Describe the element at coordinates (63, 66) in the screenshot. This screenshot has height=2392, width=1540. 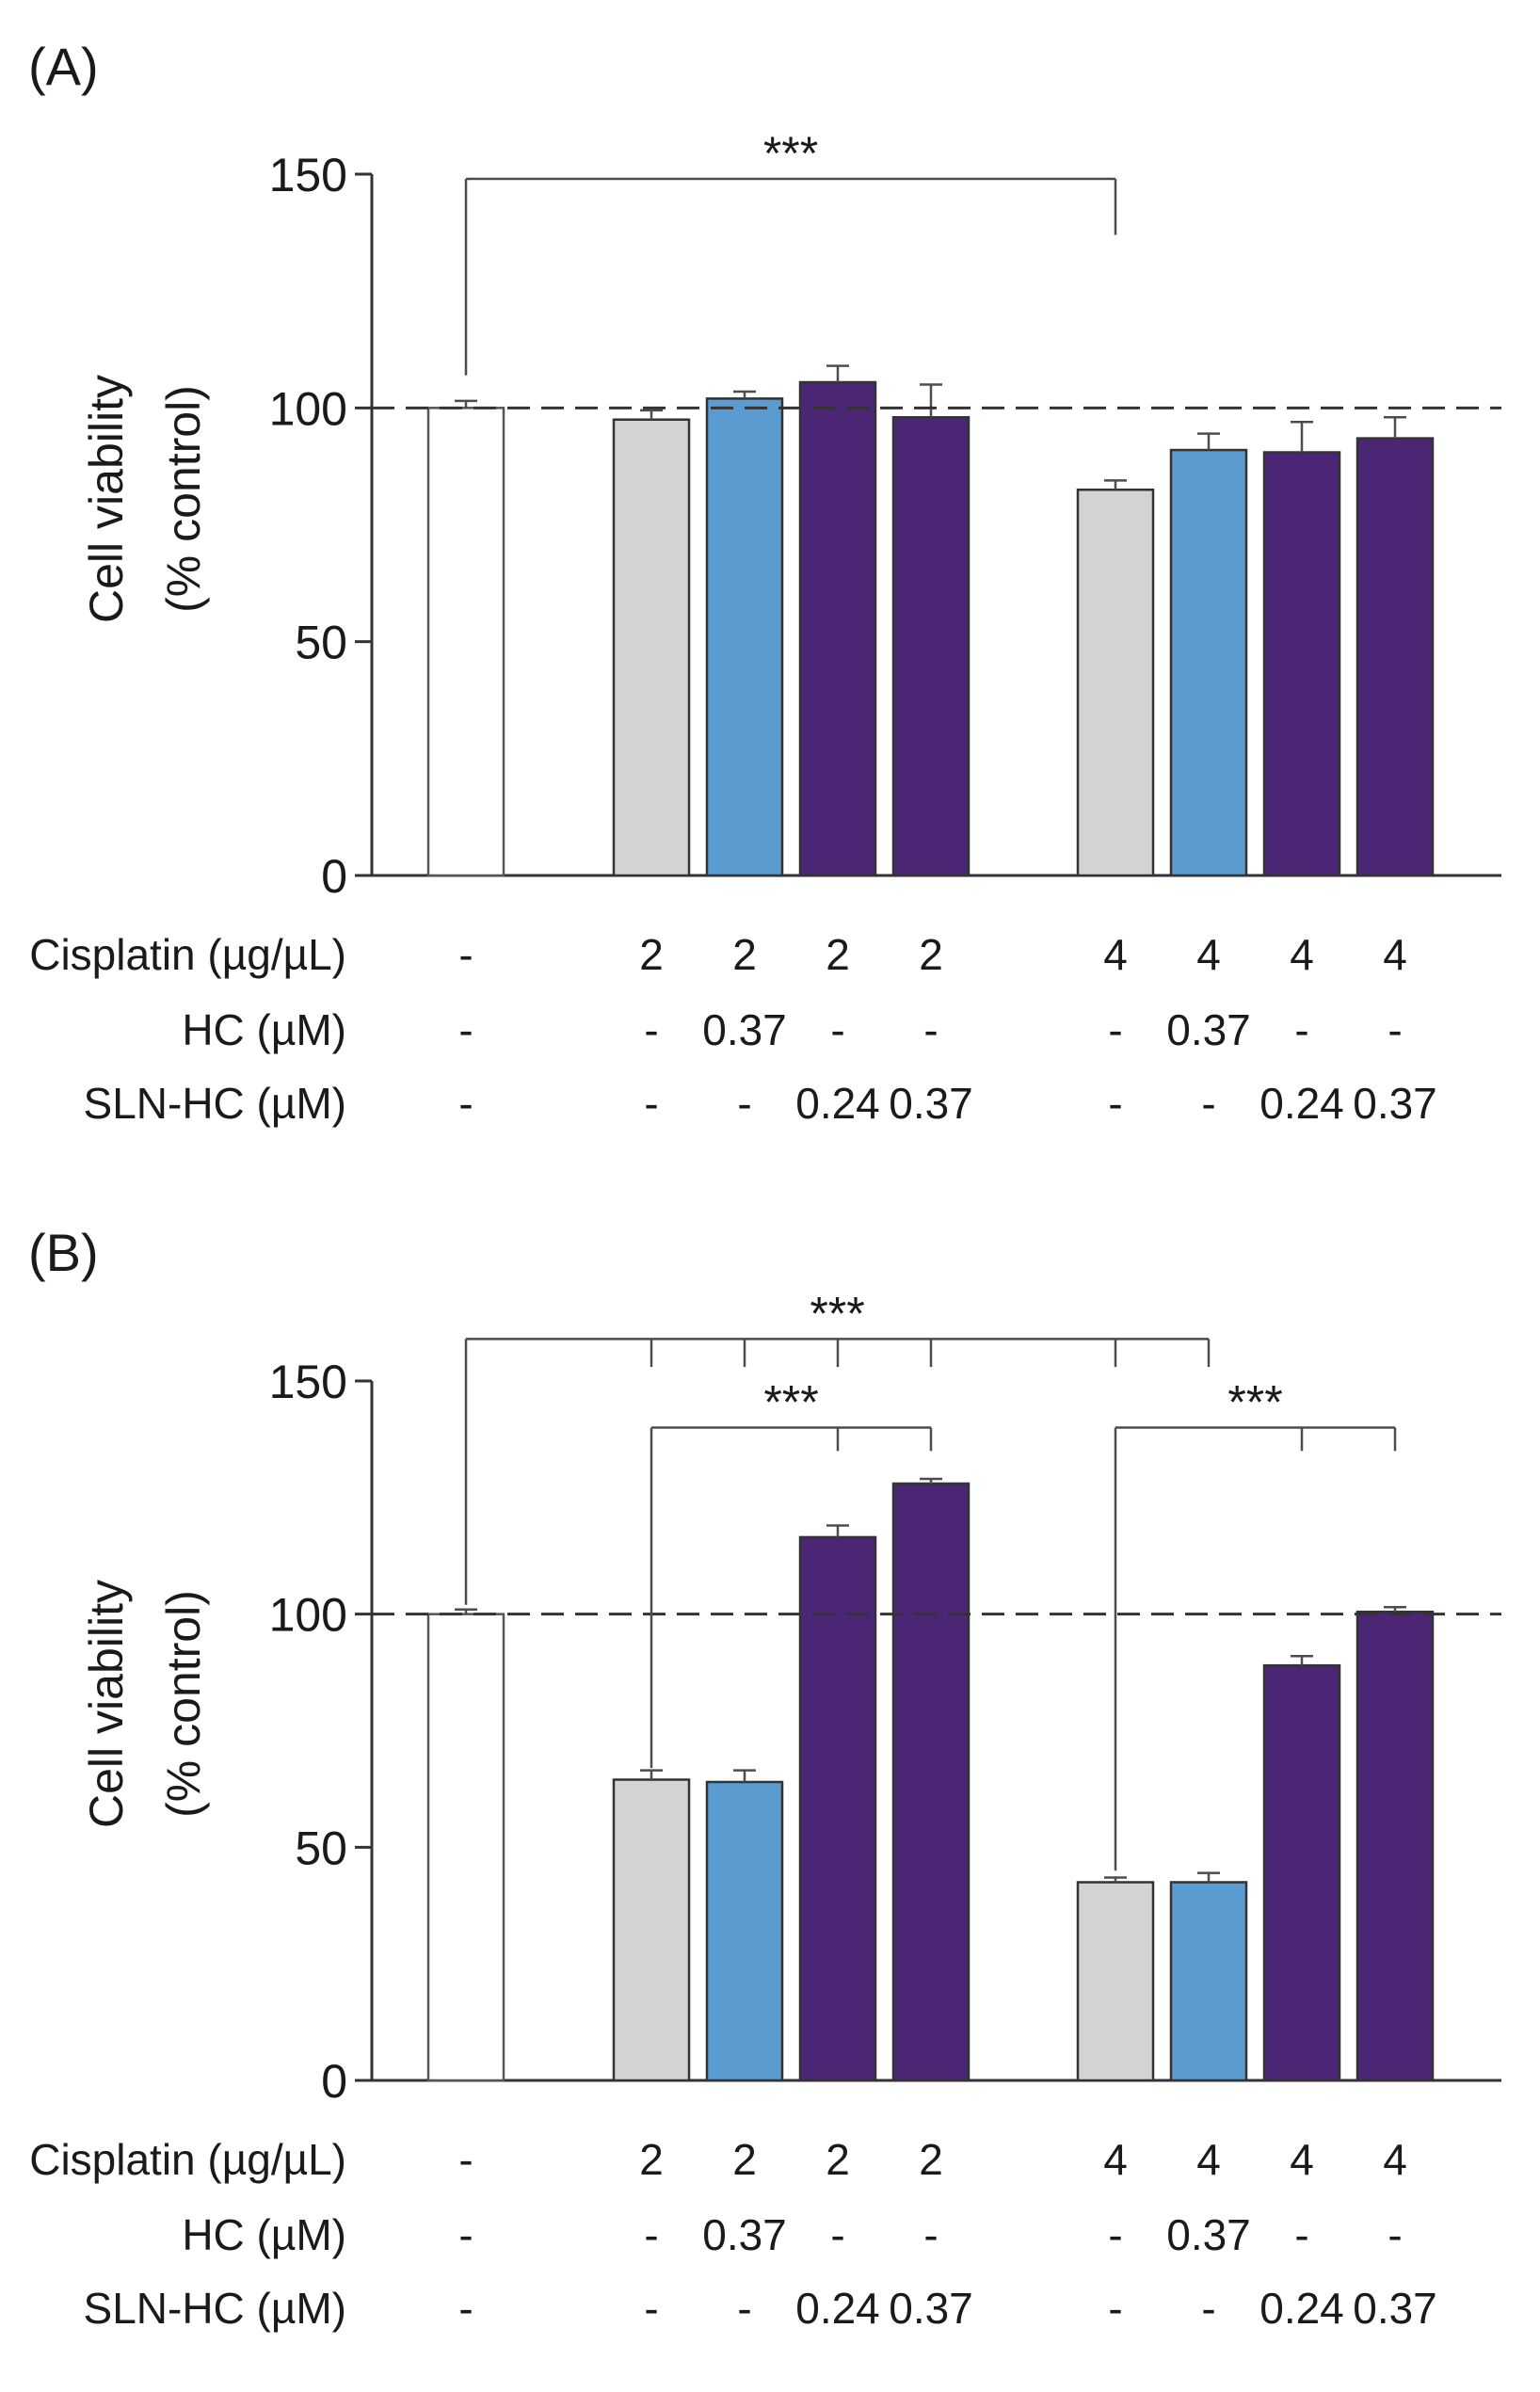
I see `panel-a-label: (A)` at that location.